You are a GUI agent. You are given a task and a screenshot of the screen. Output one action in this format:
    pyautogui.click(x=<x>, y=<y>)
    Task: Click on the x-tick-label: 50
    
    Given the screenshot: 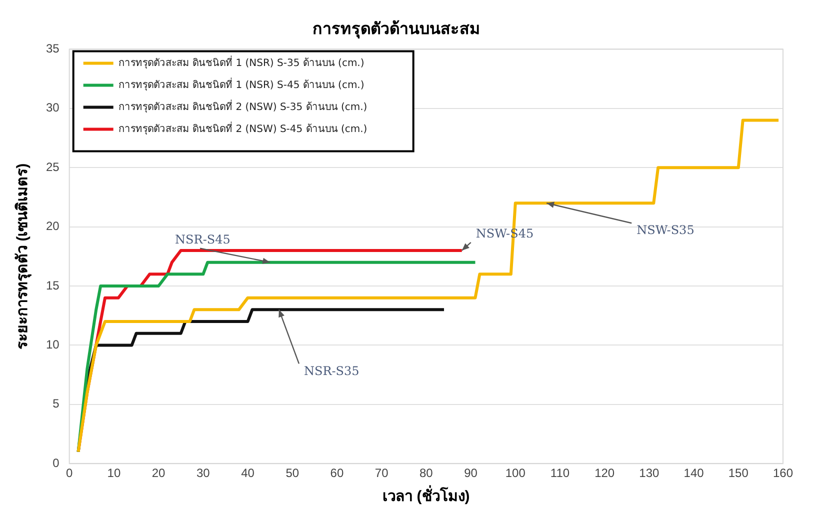 What is the action you would take?
    pyautogui.click(x=293, y=473)
    